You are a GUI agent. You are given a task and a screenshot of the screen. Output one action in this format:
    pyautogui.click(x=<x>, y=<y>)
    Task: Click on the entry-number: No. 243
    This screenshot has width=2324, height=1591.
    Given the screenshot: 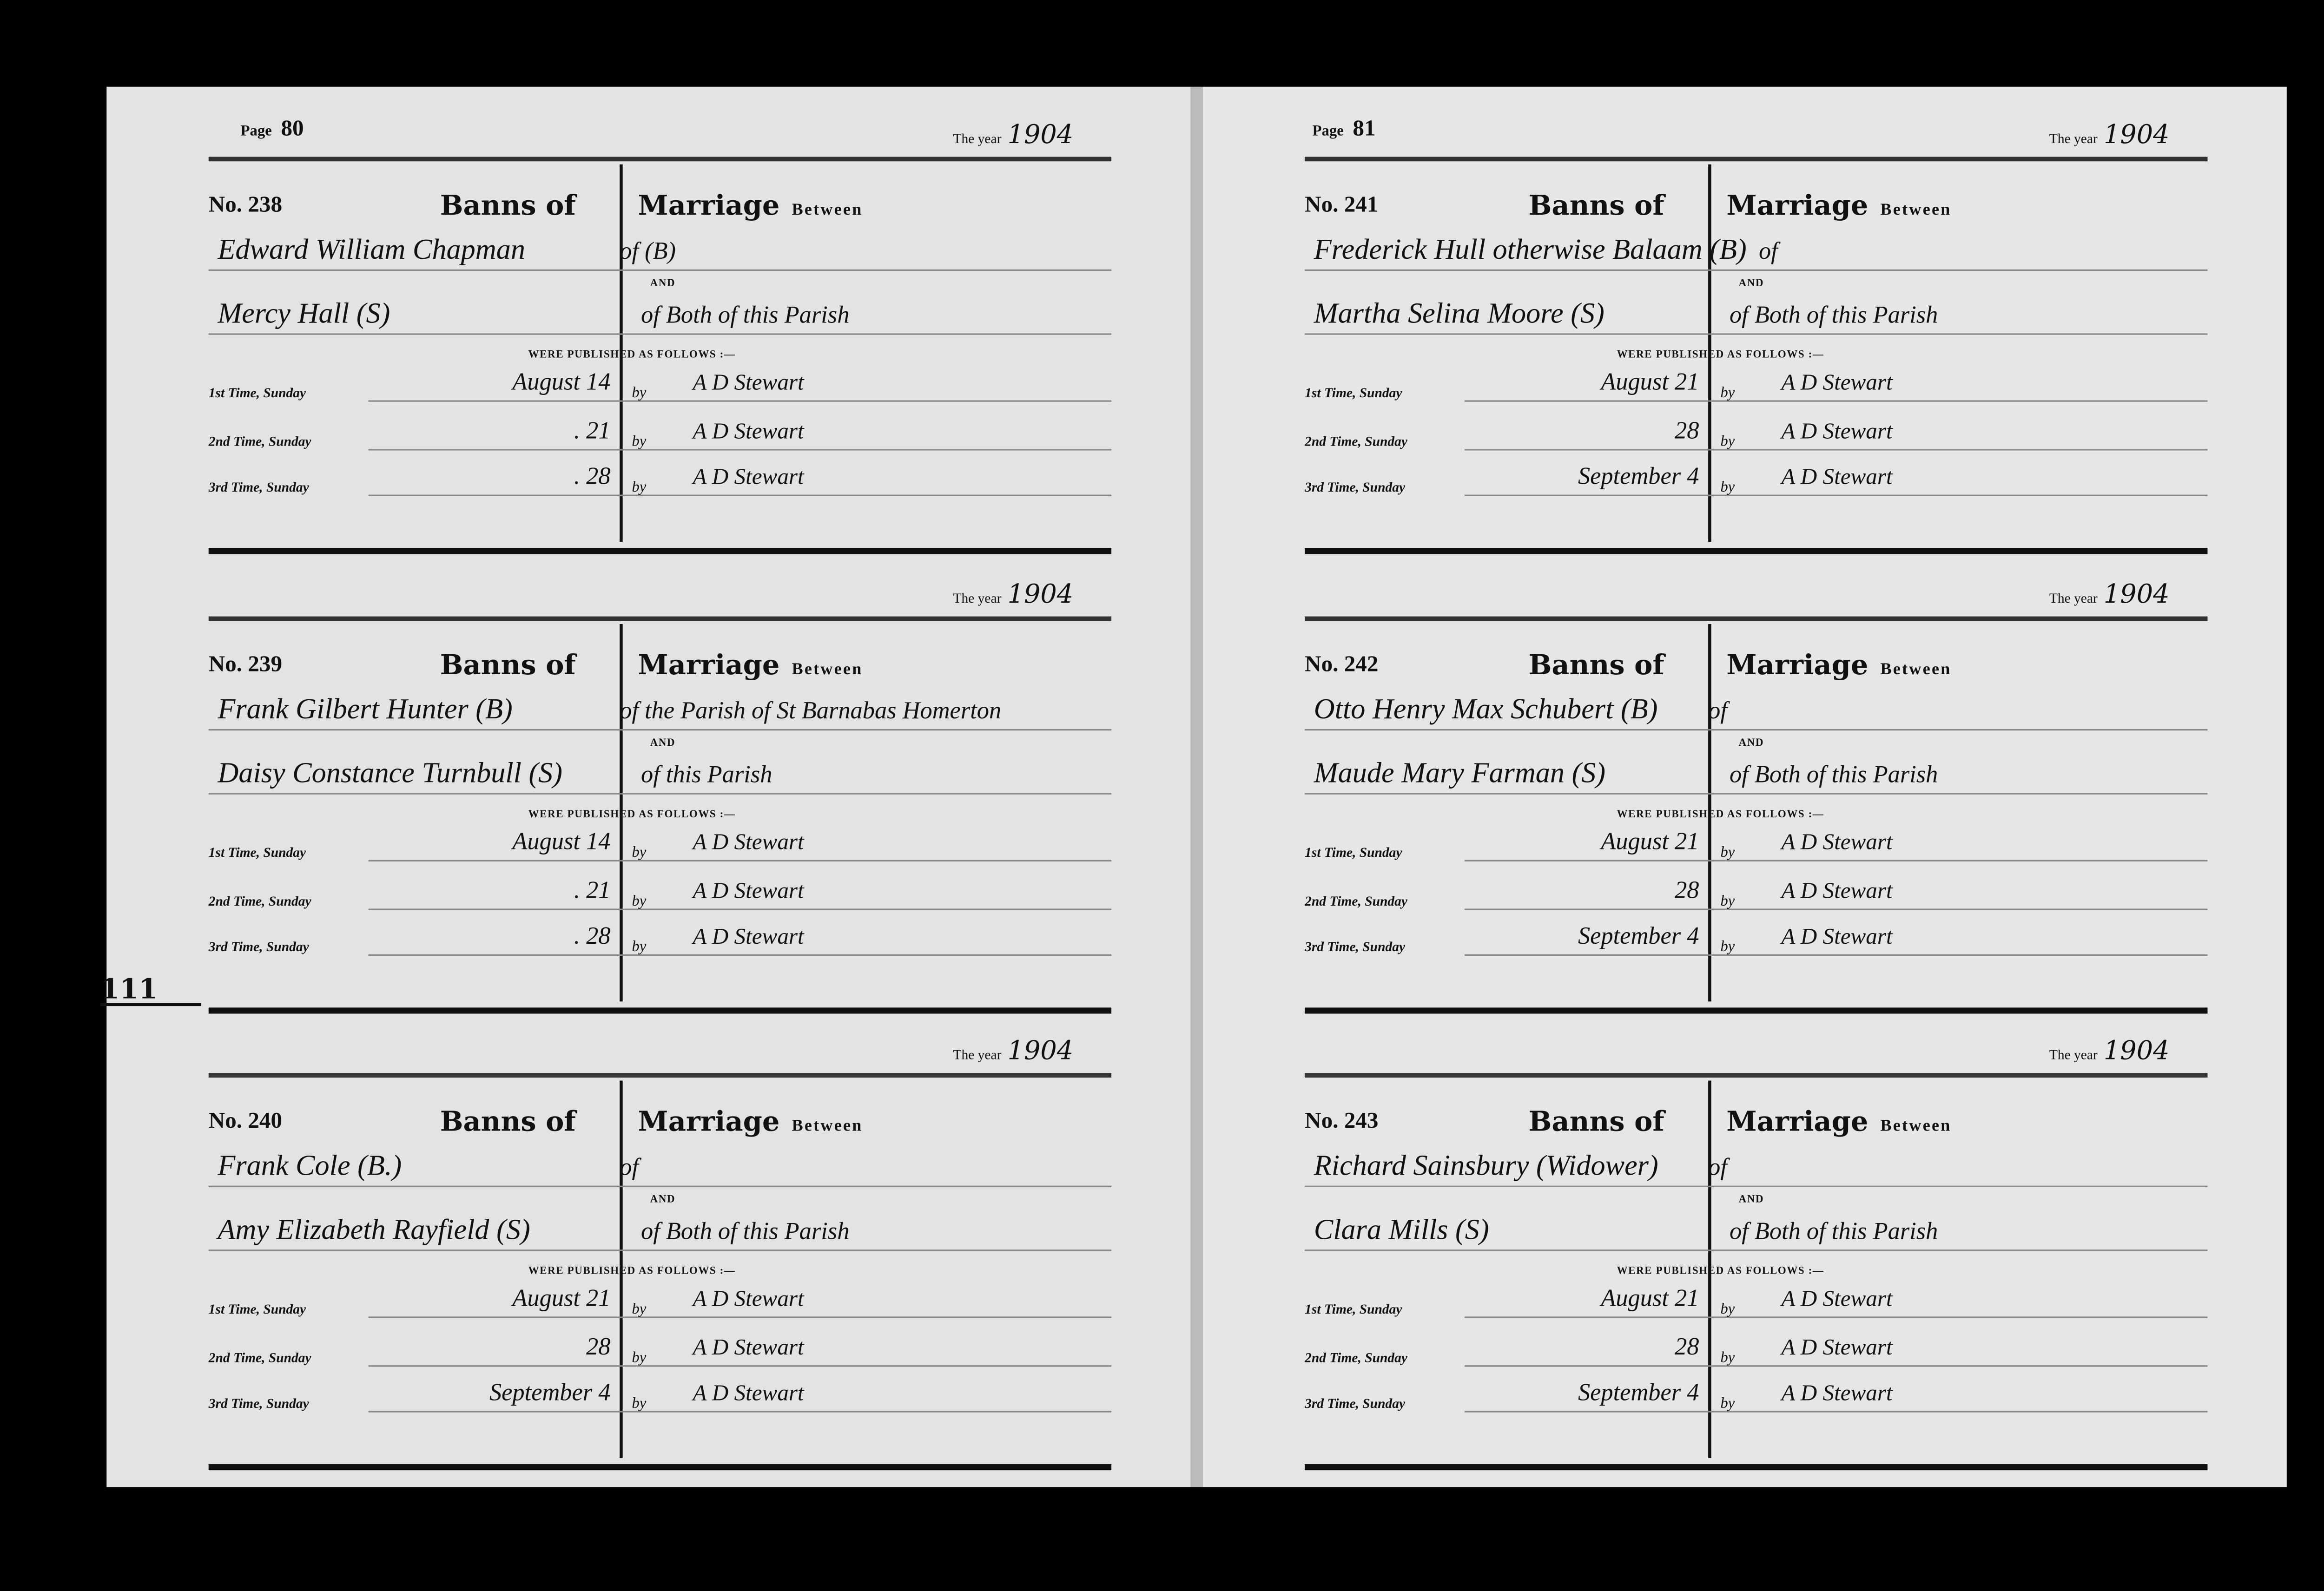 What is the action you would take?
    pyautogui.click(x=1342, y=1121)
    